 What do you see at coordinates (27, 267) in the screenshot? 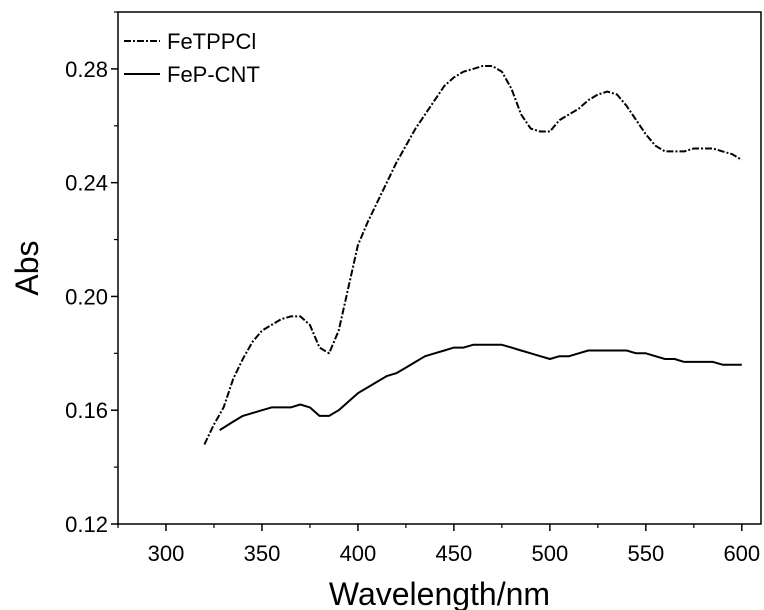
I see `y-axis-label: Abs` at bounding box center [27, 267].